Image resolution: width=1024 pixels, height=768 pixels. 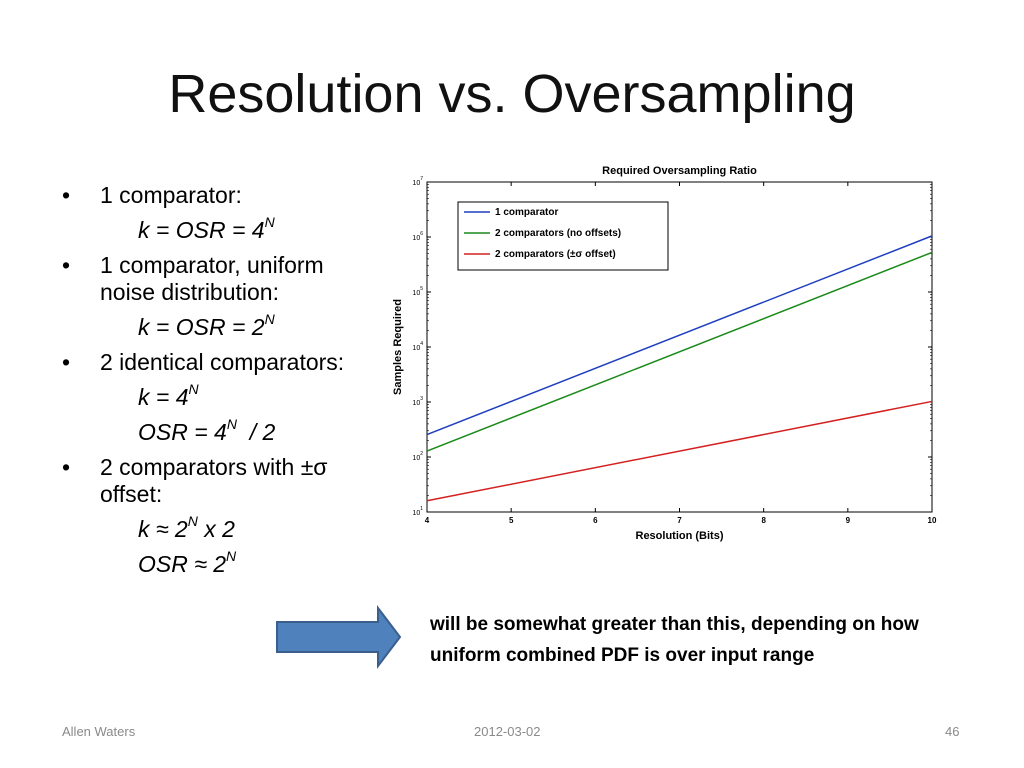 I want to click on footer-page-number: 46, so click(x=952, y=731).